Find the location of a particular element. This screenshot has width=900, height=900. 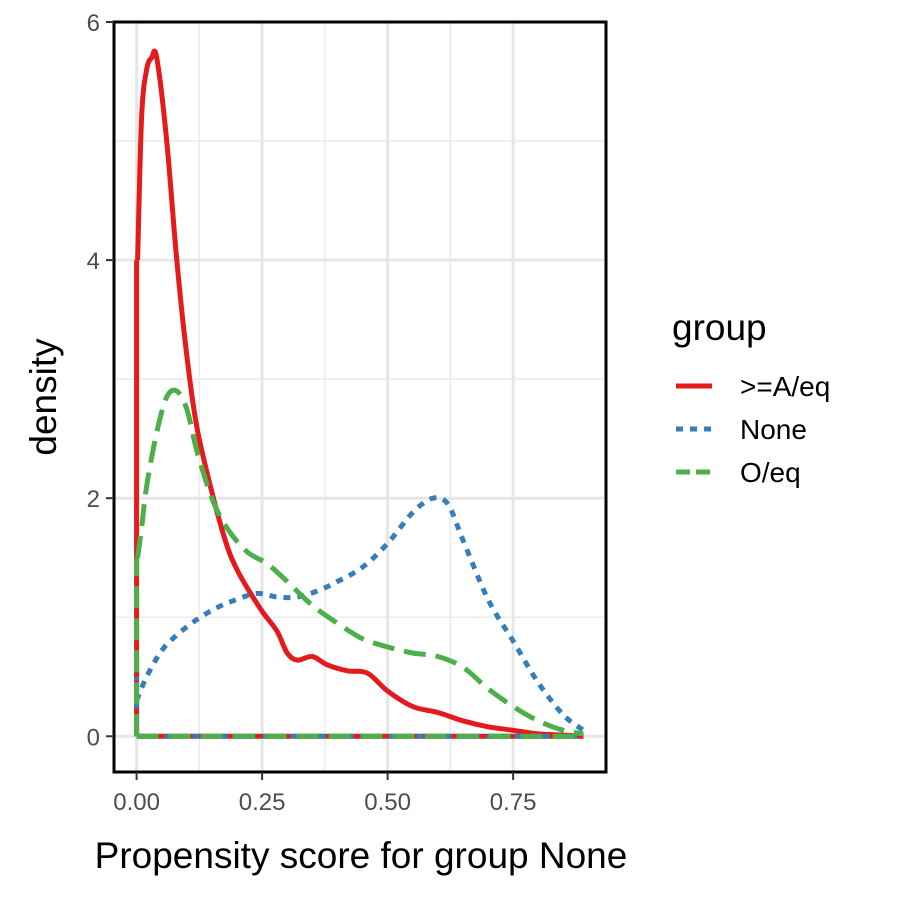

legend-label: None is located at coordinates (773, 429).